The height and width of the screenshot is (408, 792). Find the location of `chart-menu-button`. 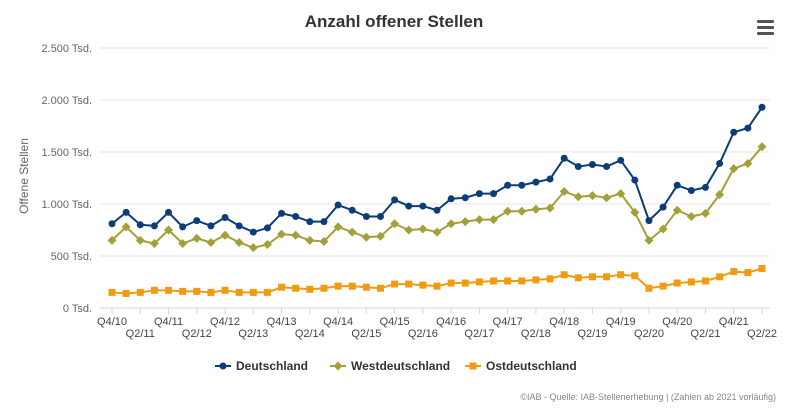

chart-menu-button is located at coordinates (765, 26).